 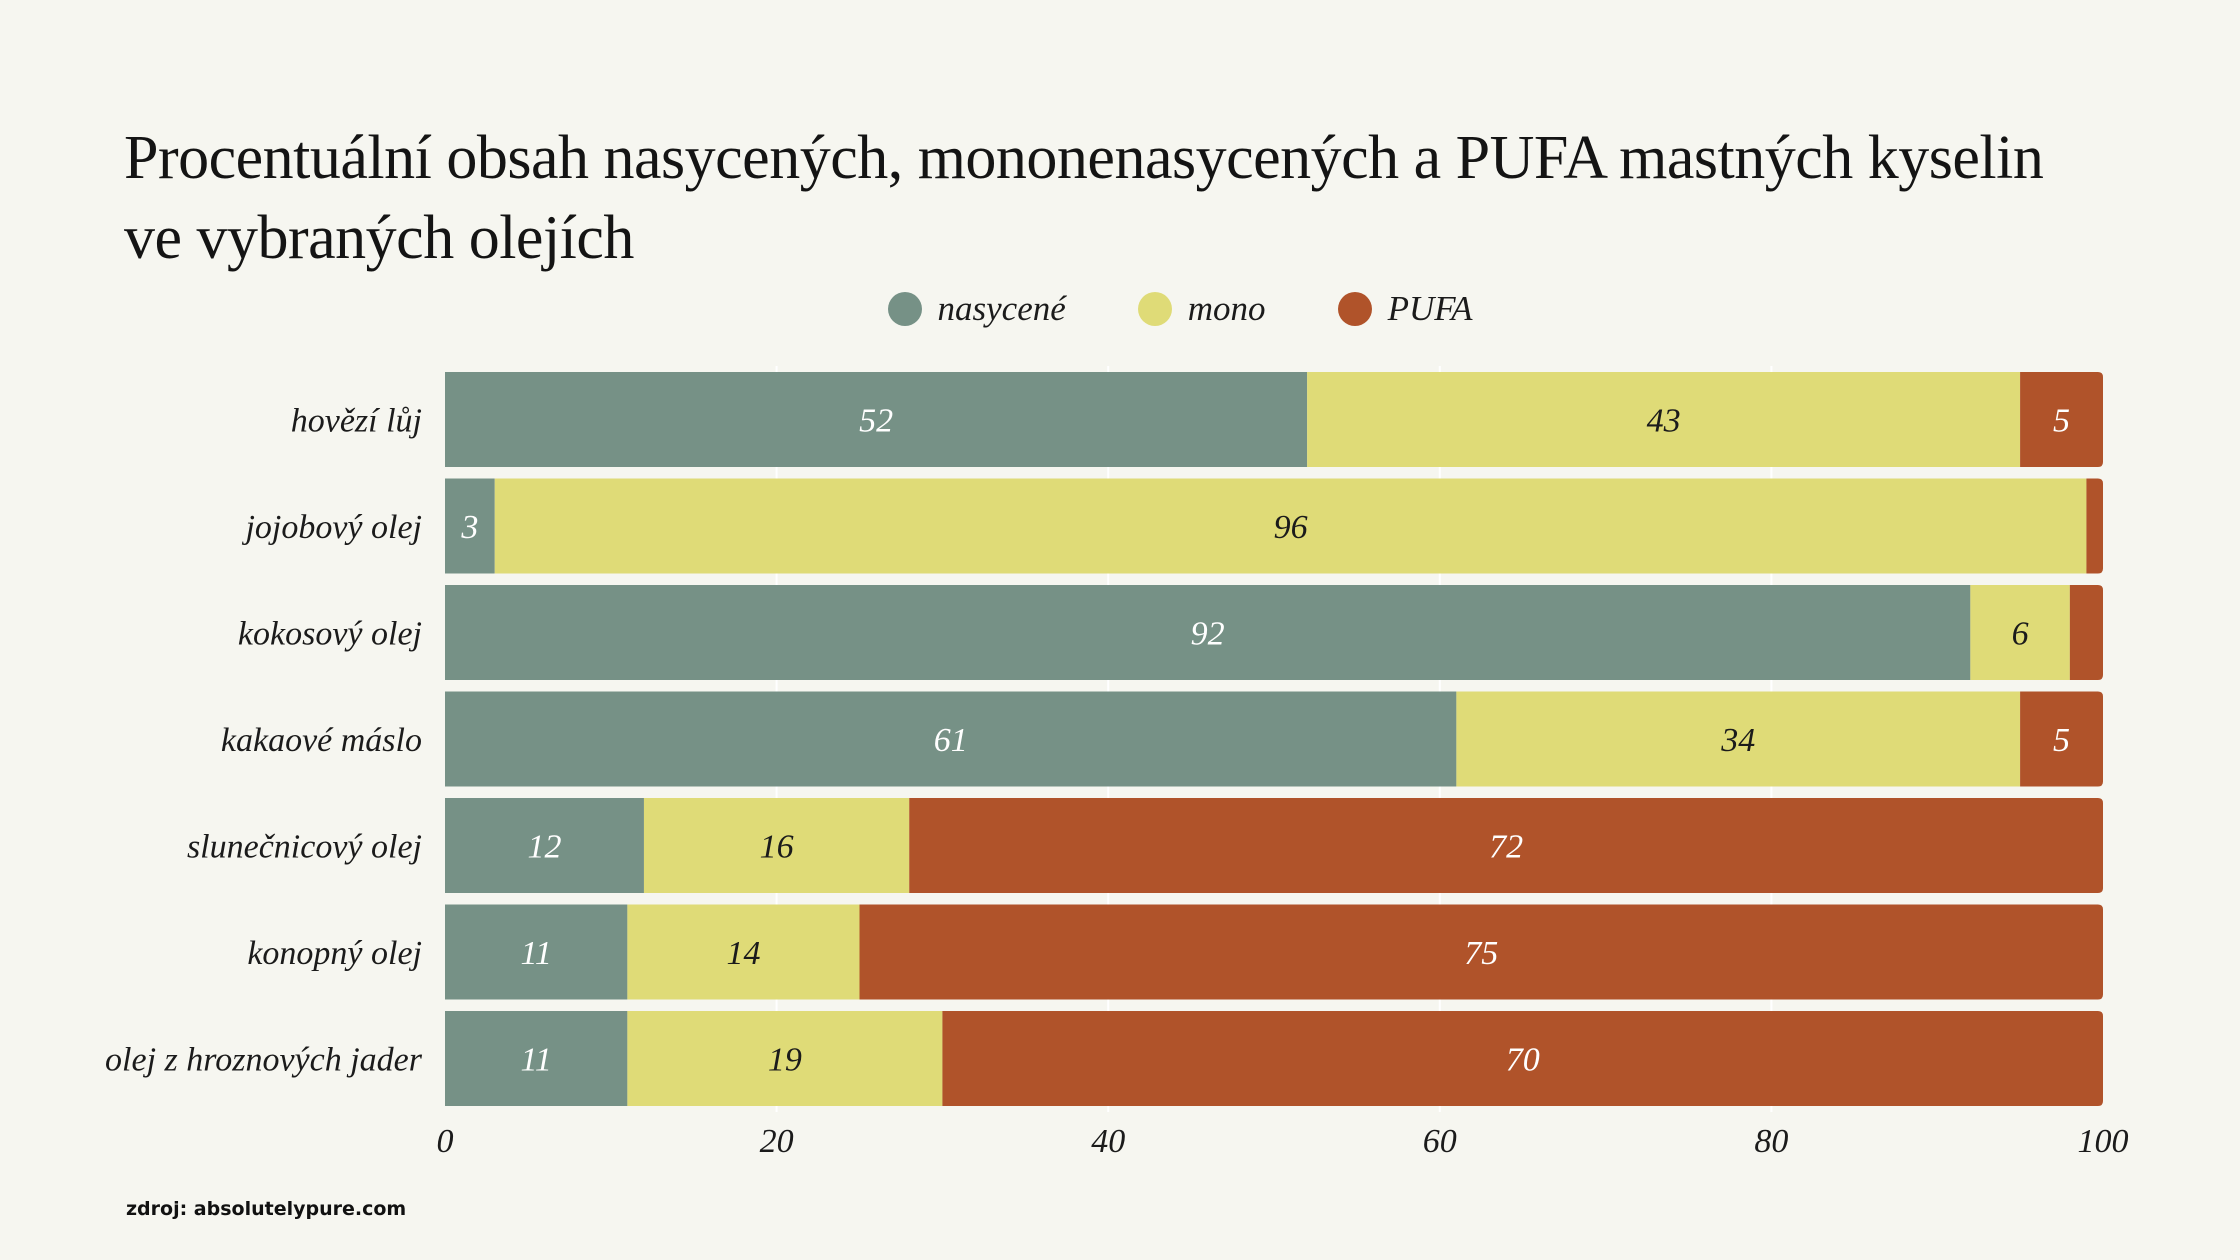 What do you see at coordinates (1430, 308) in the screenshot?
I see `legend-label-pufa: PUFA` at bounding box center [1430, 308].